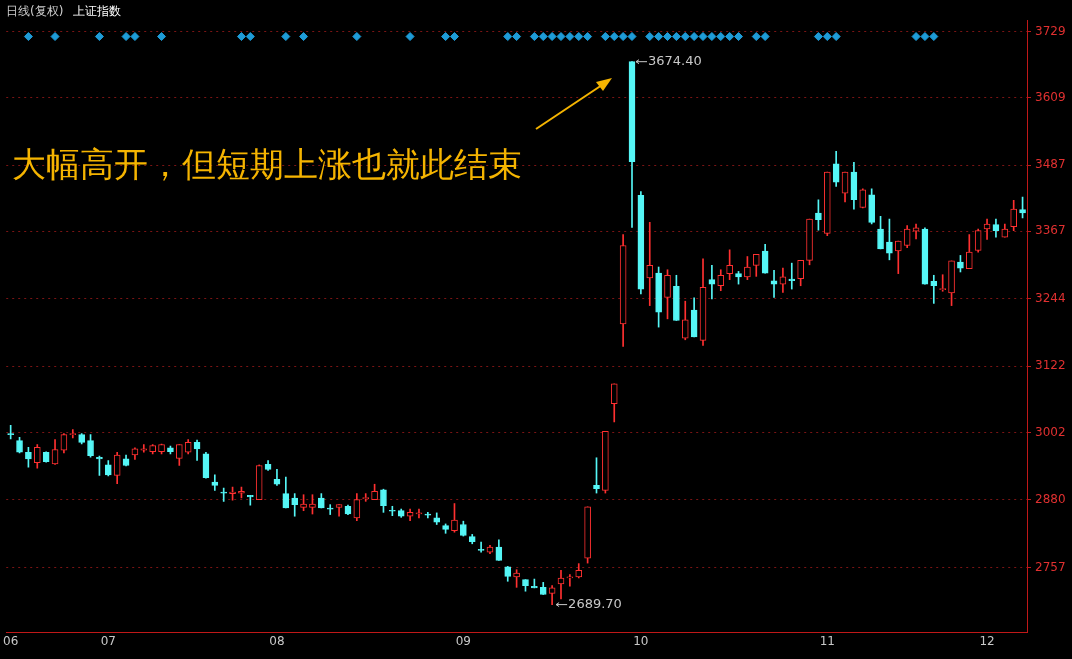 The width and height of the screenshot is (1072, 659). Describe the element at coordinates (463, 641) in the screenshot. I see `x-tick-label: 09` at that location.